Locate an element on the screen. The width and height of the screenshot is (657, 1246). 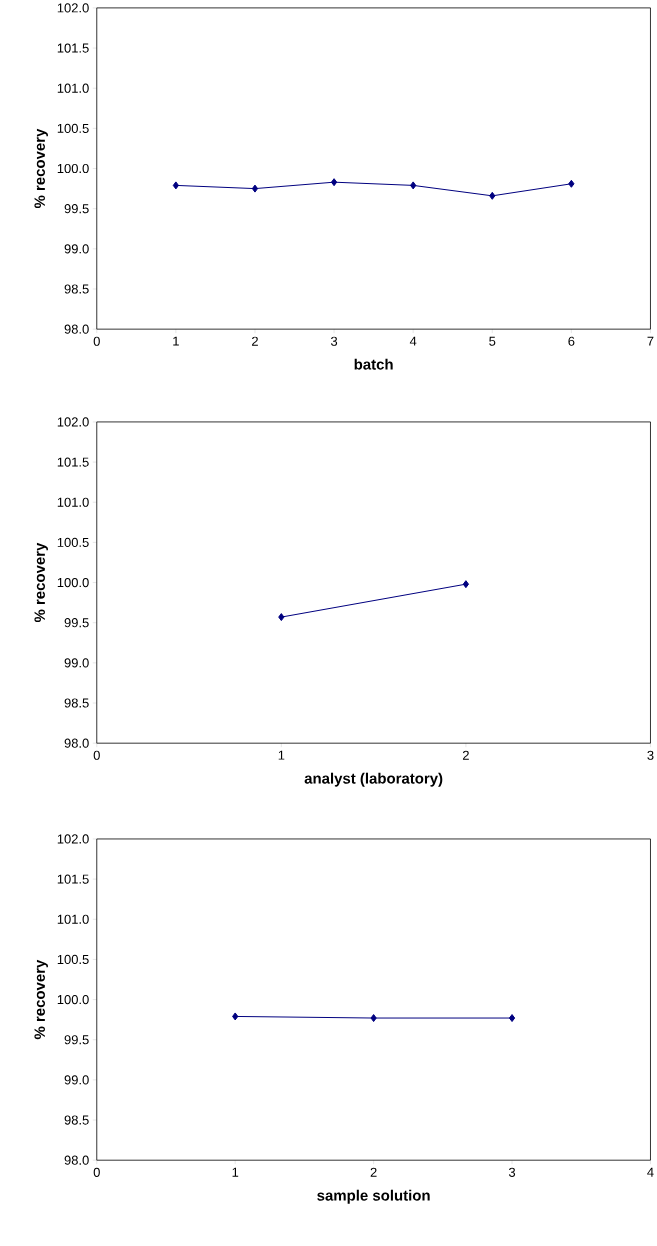
x-tick-label: 7 is located at coordinates (650, 341).